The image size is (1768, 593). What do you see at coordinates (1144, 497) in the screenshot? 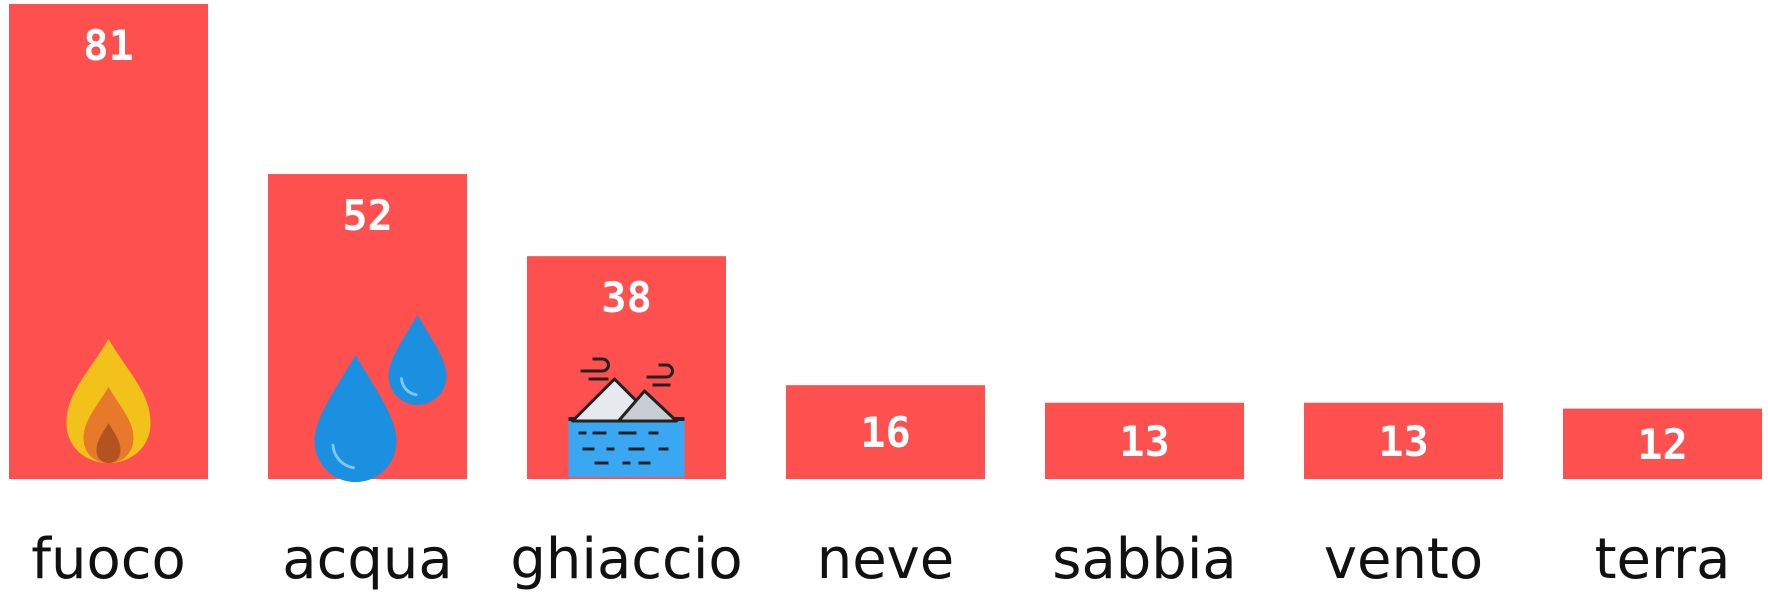
I see `bar-group-sabbia: 13 sabbia` at bounding box center [1144, 497].